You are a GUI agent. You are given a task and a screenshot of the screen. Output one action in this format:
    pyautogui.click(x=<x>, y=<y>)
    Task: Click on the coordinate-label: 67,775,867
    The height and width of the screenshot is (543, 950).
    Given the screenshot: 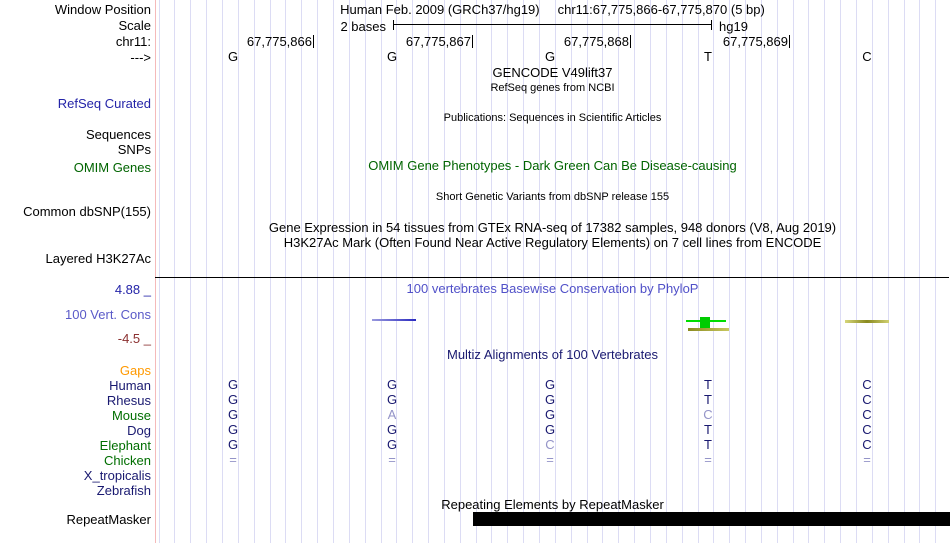 What is the action you would take?
    pyautogui.click(x=438, y=41)
    